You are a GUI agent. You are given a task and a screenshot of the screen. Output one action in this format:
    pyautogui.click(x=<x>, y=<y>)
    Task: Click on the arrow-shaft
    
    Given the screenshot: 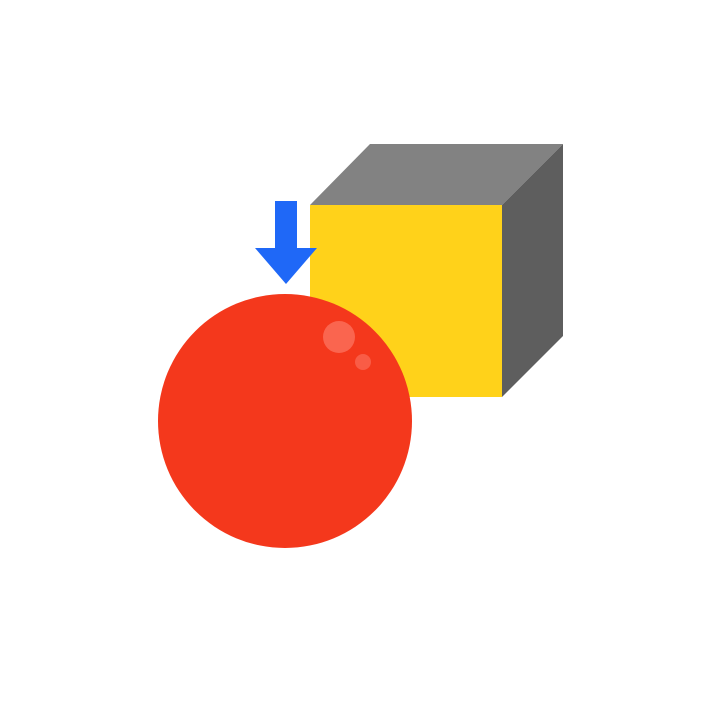 What is the action you would take?
    pyautogui.click(x=286, y=225)
    